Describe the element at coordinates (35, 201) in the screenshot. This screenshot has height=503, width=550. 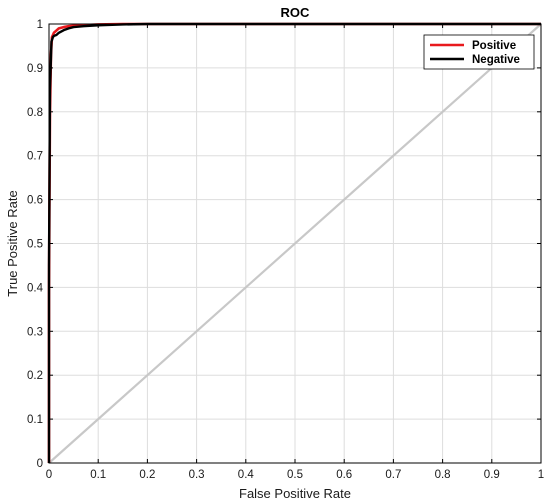
I see `y-tick-label: 0.6` at that location.